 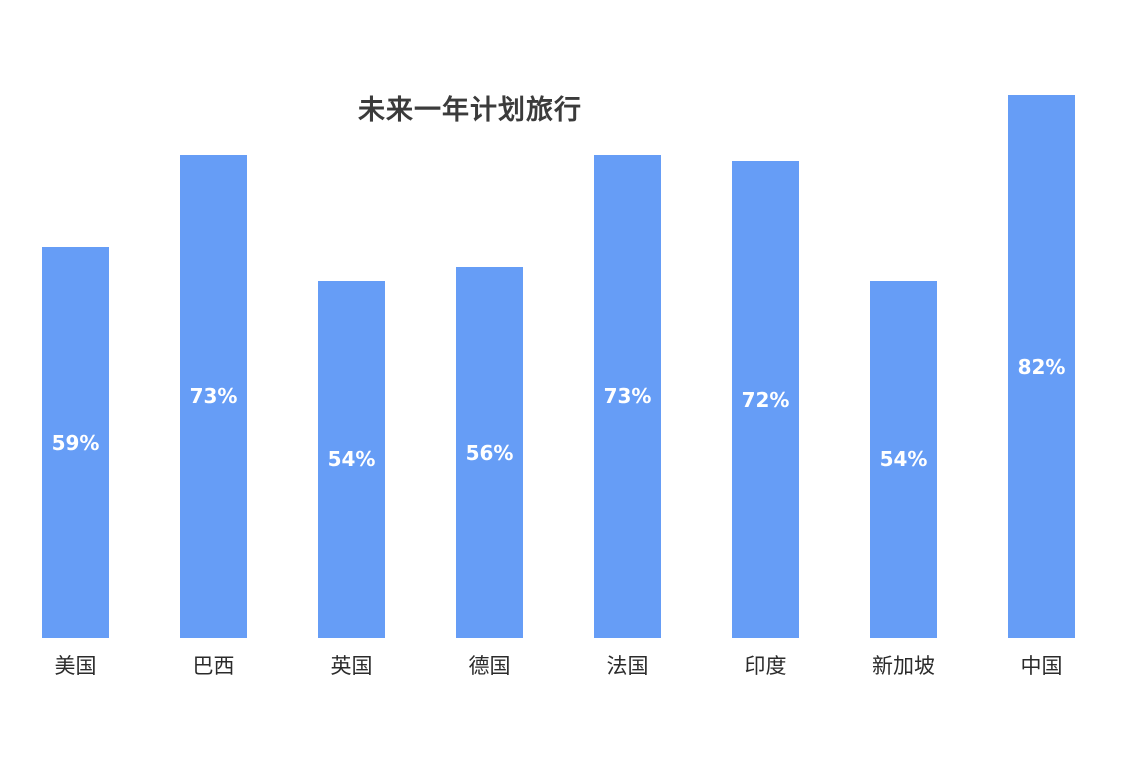 I want to click on bar: 56%, so click(x=489, y=452).